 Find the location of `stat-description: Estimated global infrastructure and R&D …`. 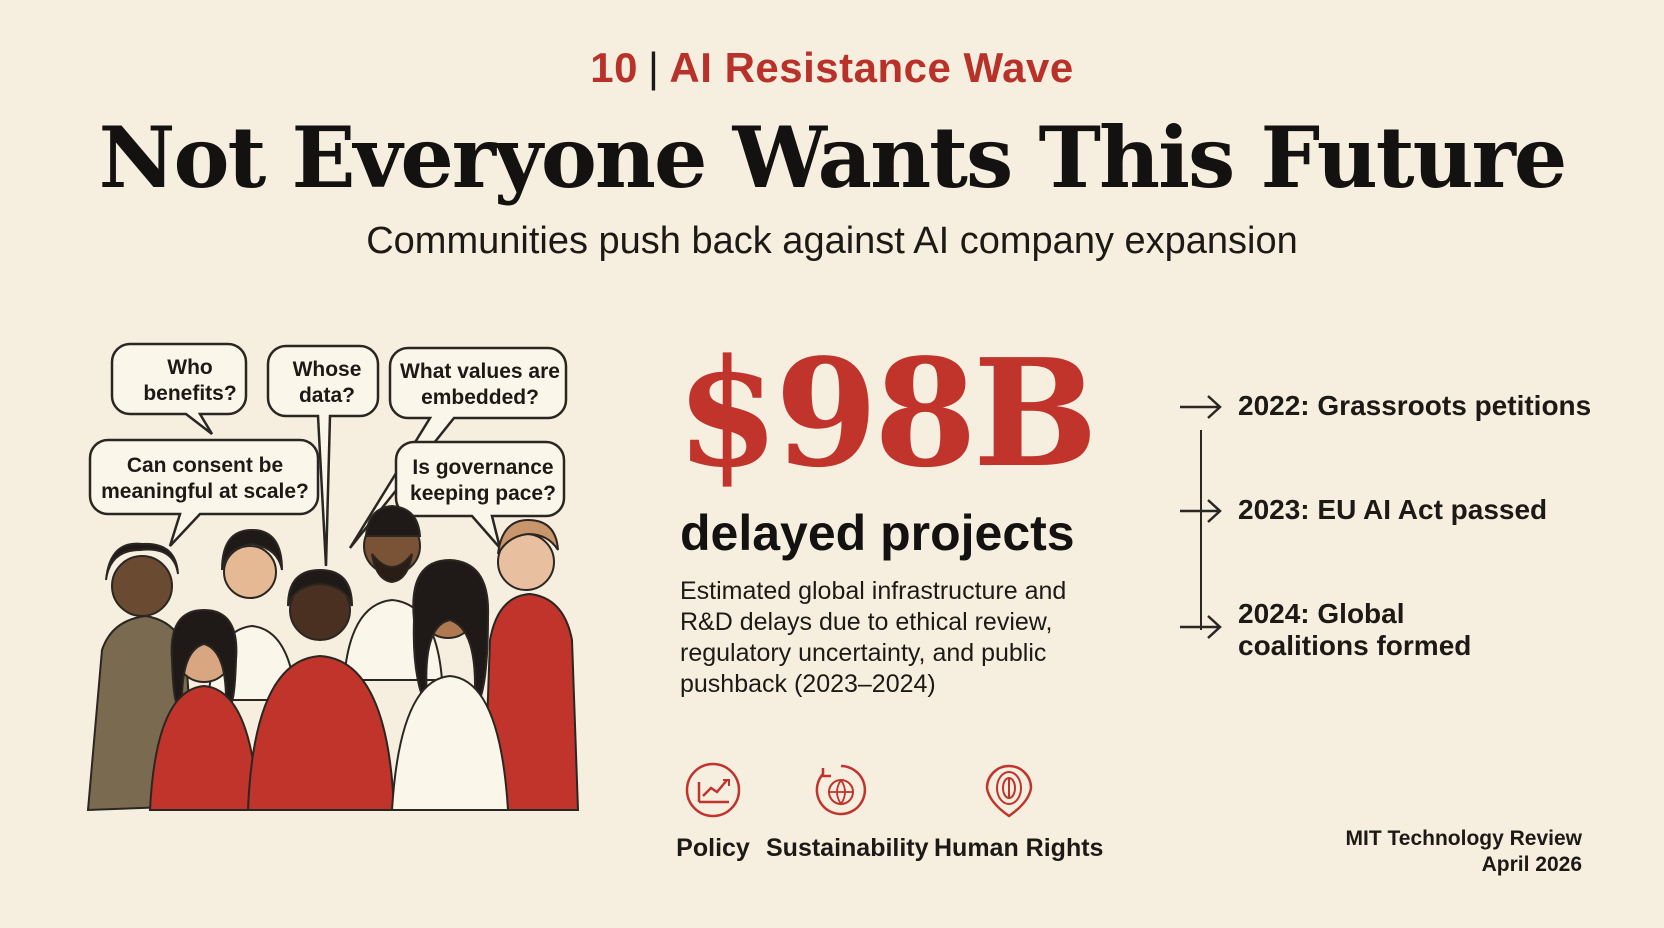

stat-description: Estimated global infrastructure and R&D … is located at coordinates (873, 637).